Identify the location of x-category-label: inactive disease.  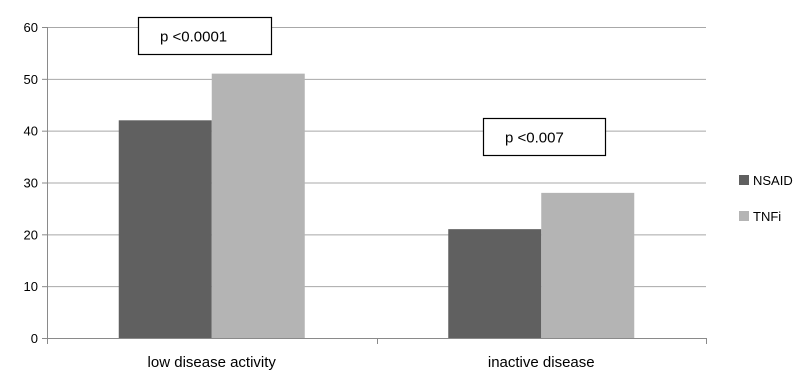
(541, 362).